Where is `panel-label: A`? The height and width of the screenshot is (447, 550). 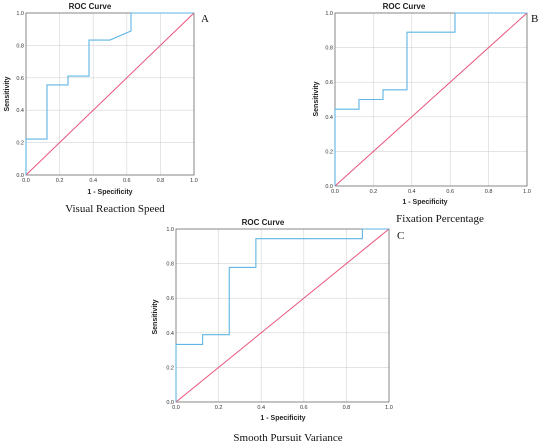 panel-label: A is located at coordinates (205, 19).